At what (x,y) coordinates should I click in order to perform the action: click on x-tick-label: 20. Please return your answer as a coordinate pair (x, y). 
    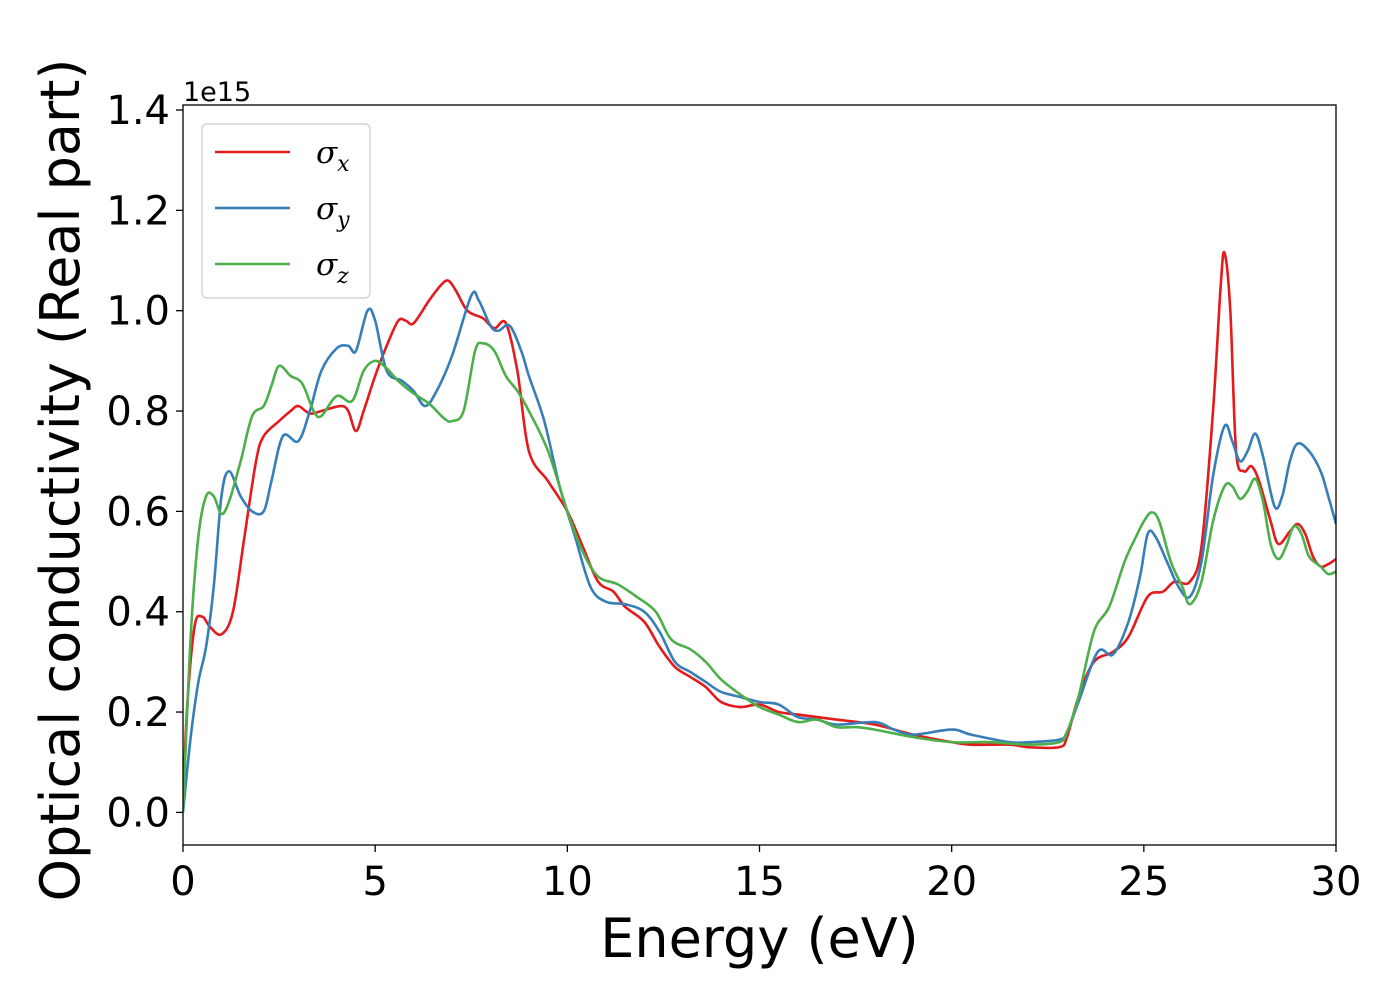
    Looking at the image, I should click on (951, 882).